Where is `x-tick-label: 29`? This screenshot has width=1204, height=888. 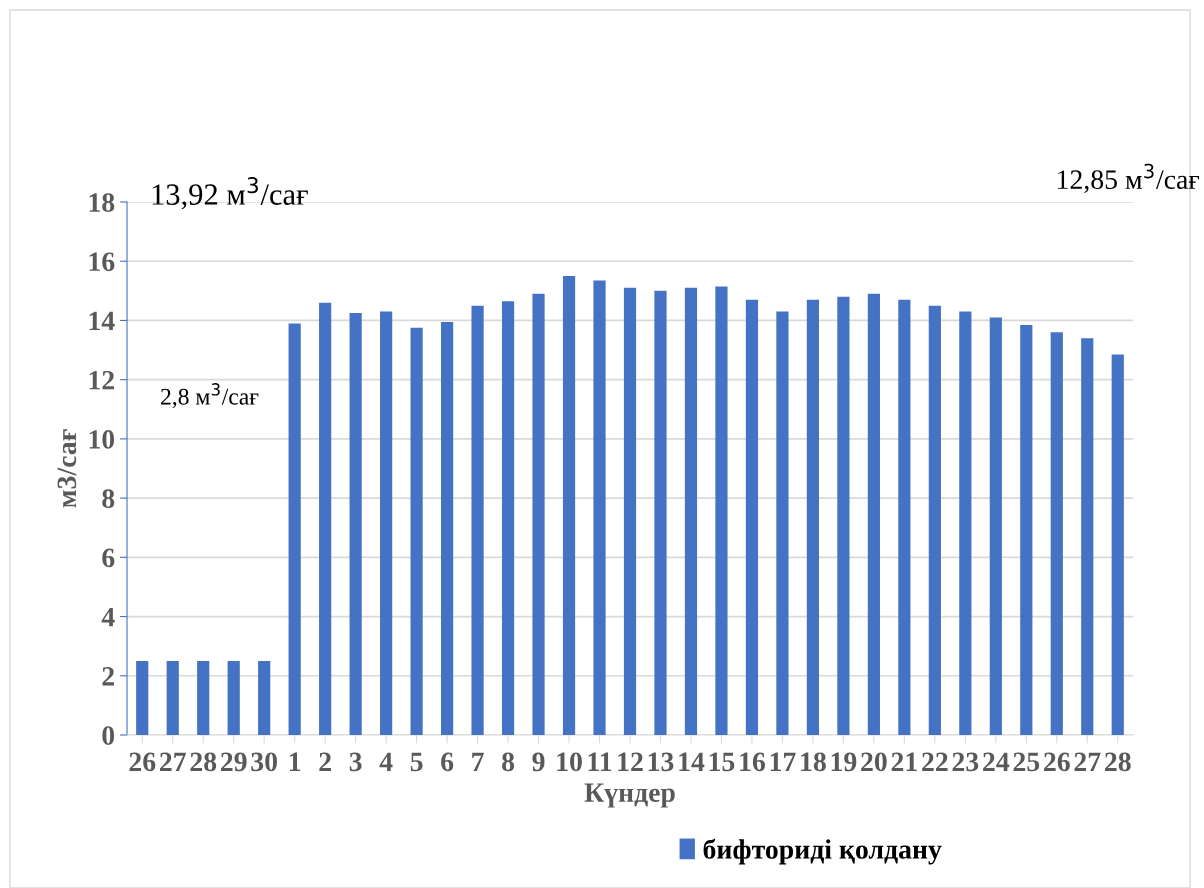 x-tick-label: 29 is located at coordinates (233, 762).